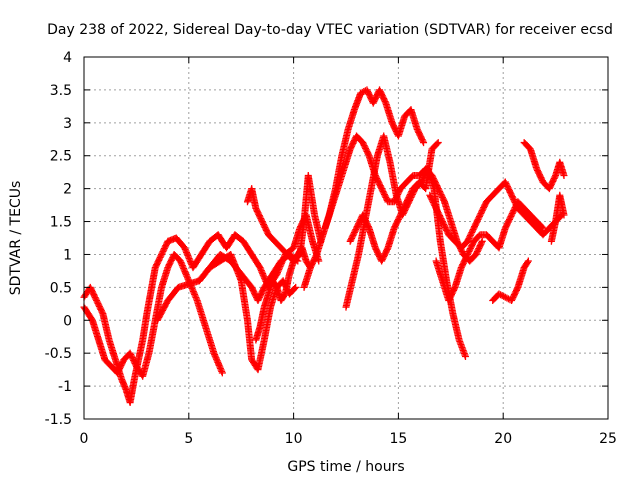 This screenshot has height=480, width=640. Describe the element at coordinates (608, 439) in the screenshot. I see `x-tick-label: 25` at that location.